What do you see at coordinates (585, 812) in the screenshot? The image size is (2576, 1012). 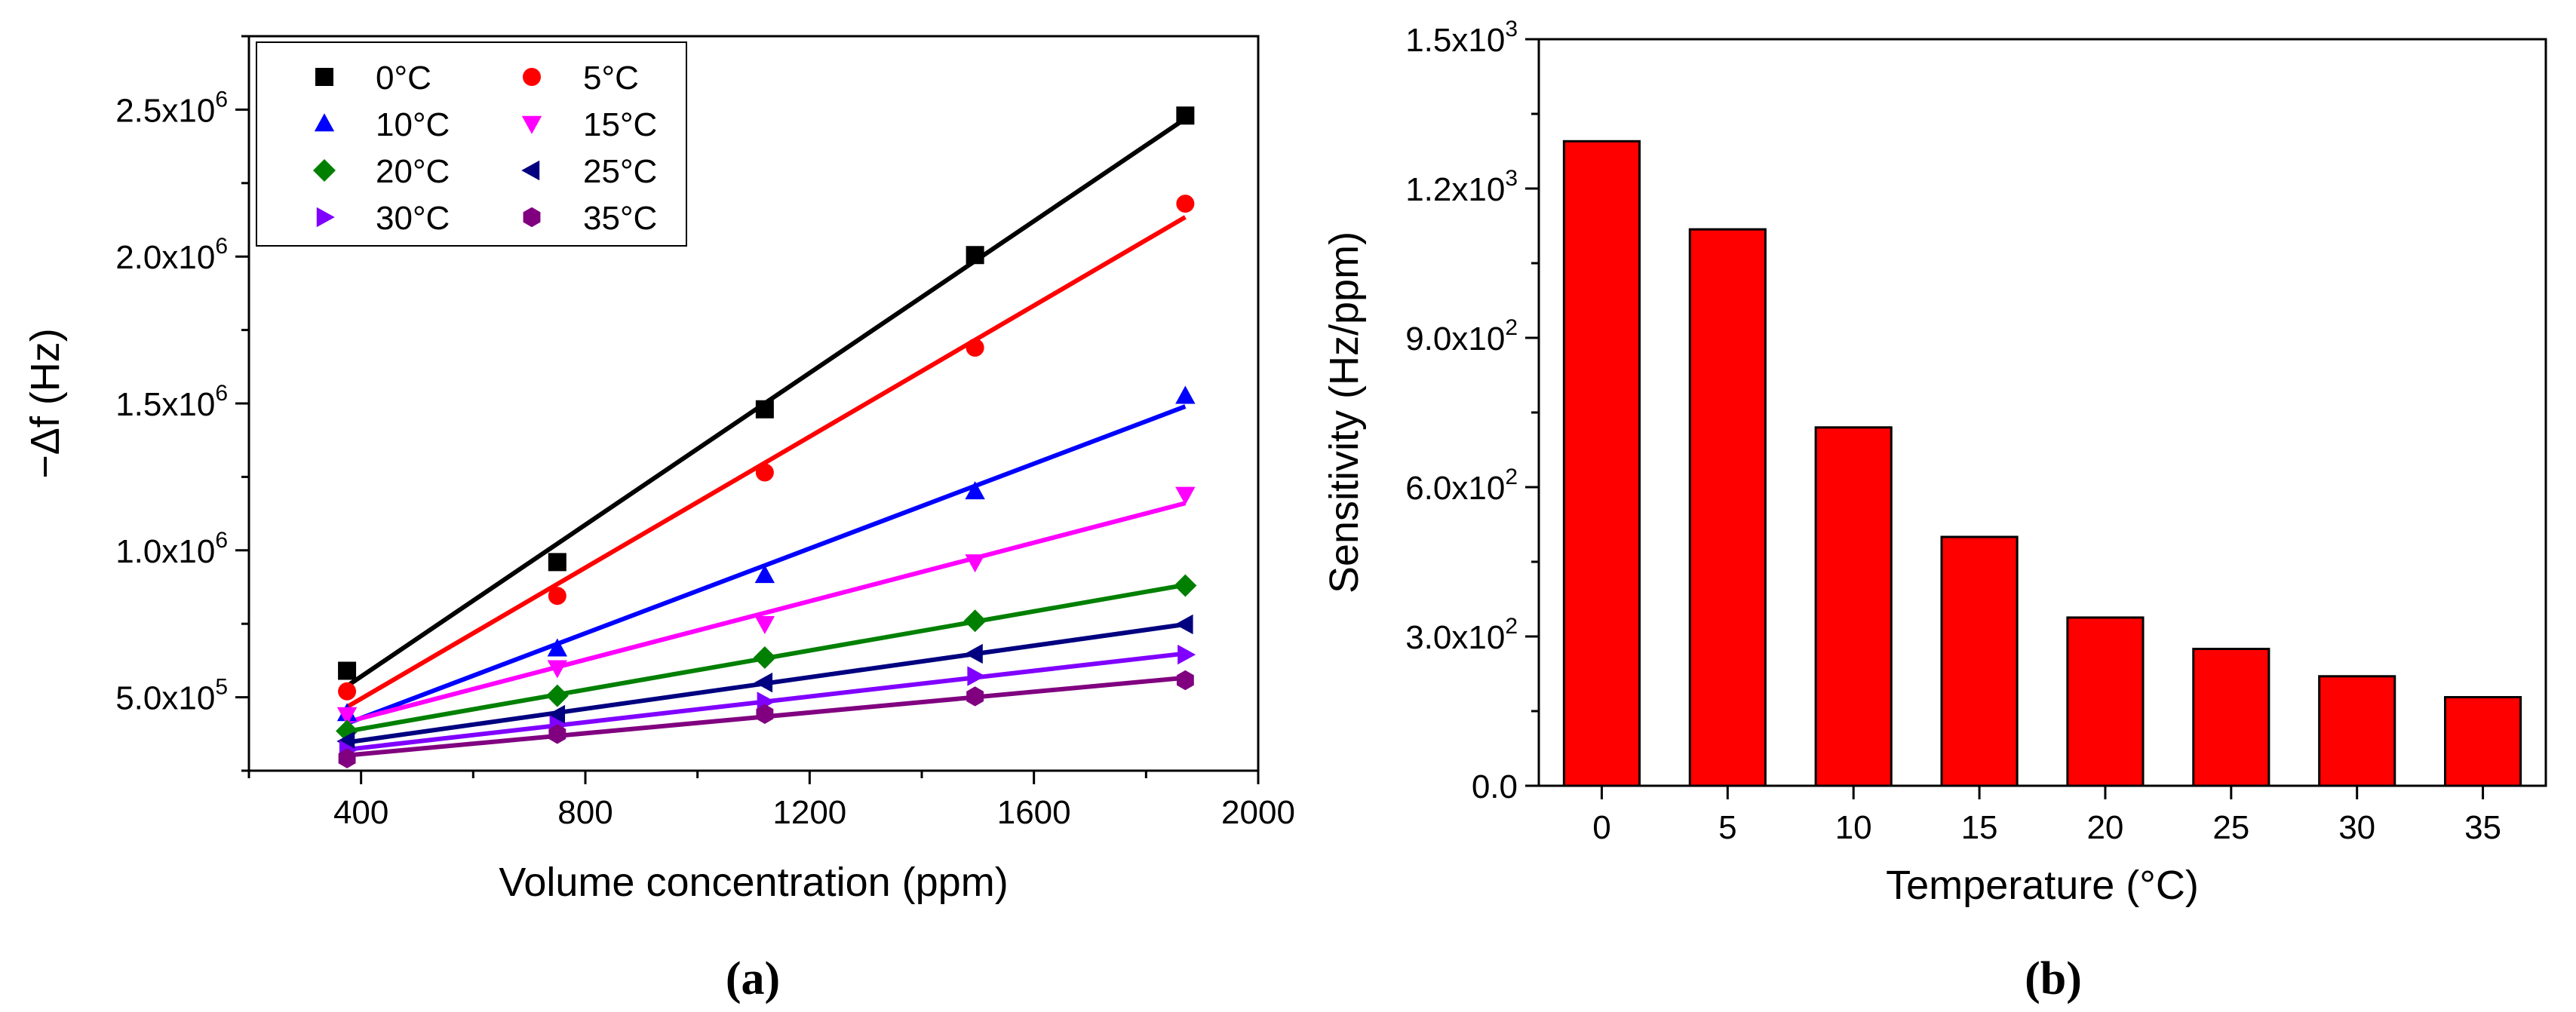 I see `x-tick-label-a: 800` at bounding box center [585, 812].